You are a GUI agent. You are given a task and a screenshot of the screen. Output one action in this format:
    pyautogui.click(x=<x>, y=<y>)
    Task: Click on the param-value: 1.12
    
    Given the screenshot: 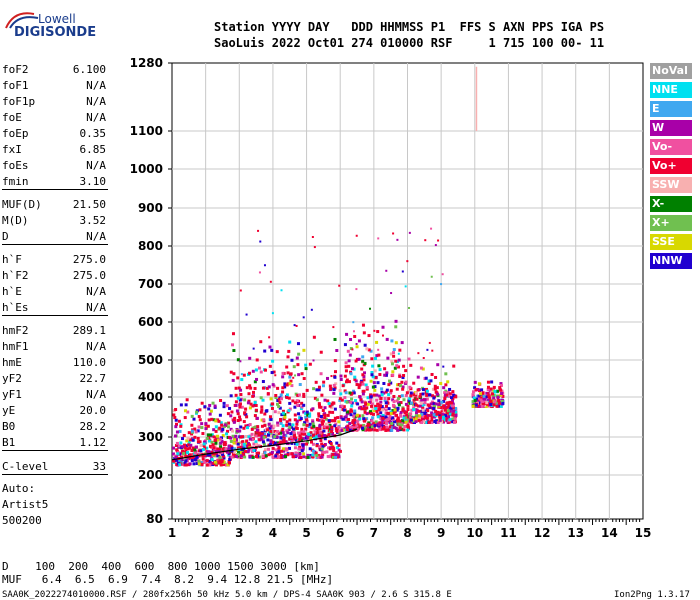 What is the action you would take?
    pyautogui.click(x=93, y=442)
    